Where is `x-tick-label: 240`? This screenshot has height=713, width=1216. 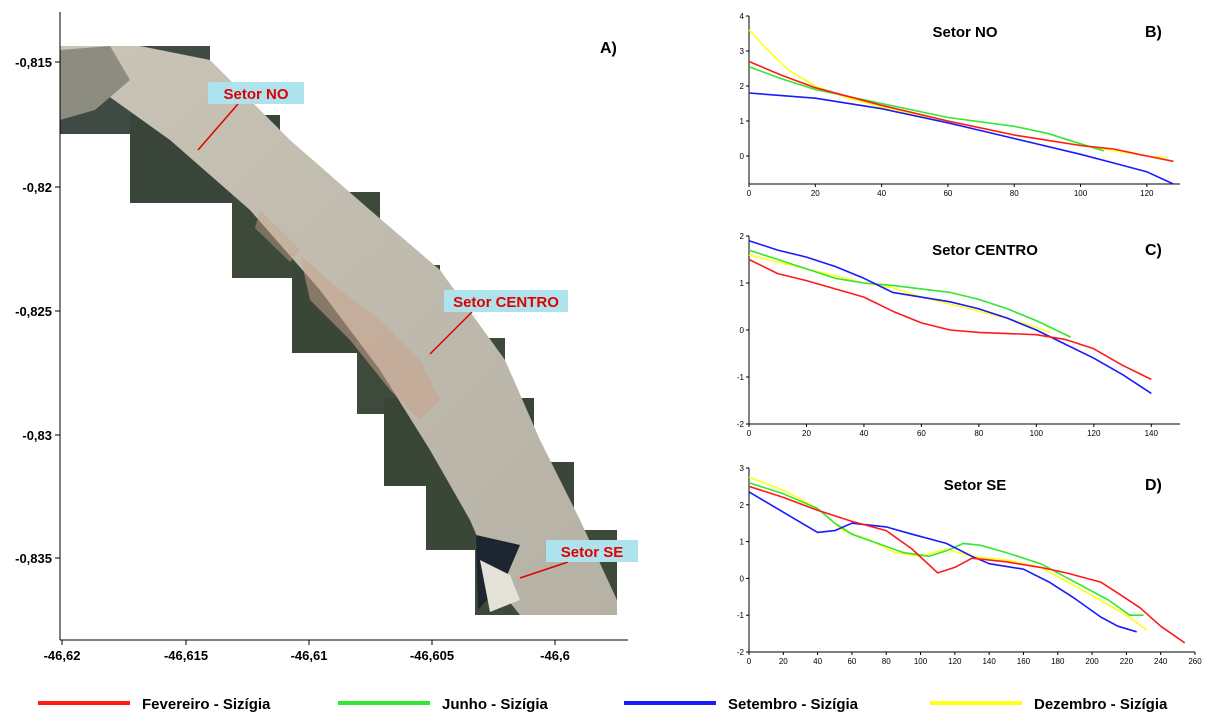
x-tick-label: 240 is located at coordinates (1161, 661).